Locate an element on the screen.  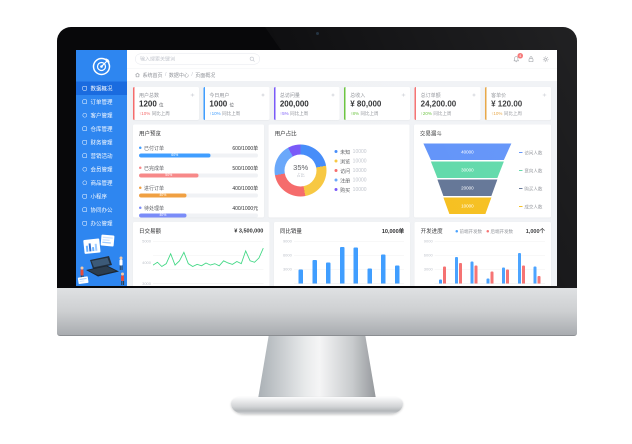
legend-item: 访问 10000 is located at coordinates (350, 170).